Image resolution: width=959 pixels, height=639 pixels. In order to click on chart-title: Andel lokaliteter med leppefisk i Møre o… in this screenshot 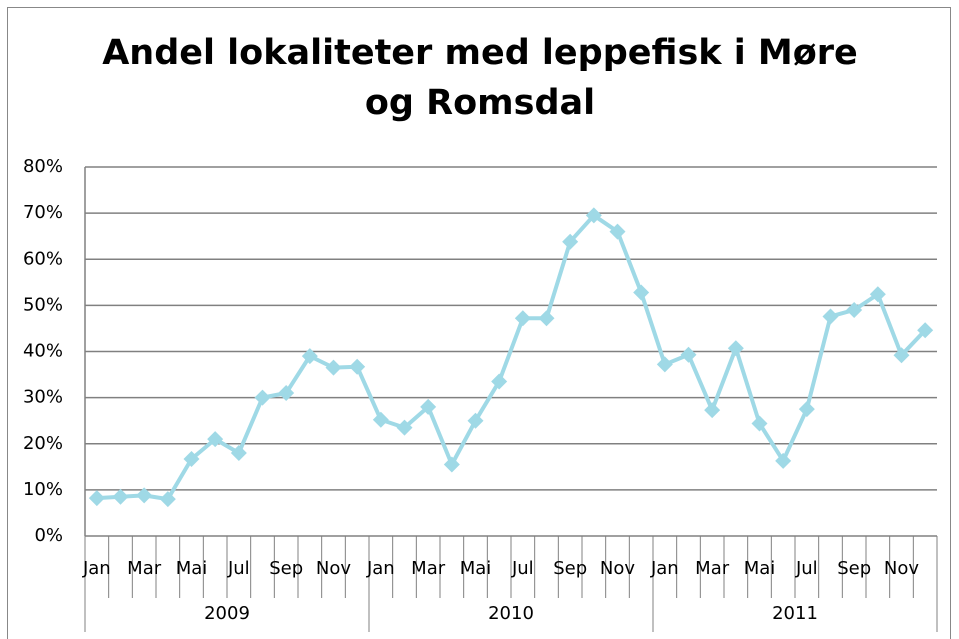, I will do `click(480, 78)`.